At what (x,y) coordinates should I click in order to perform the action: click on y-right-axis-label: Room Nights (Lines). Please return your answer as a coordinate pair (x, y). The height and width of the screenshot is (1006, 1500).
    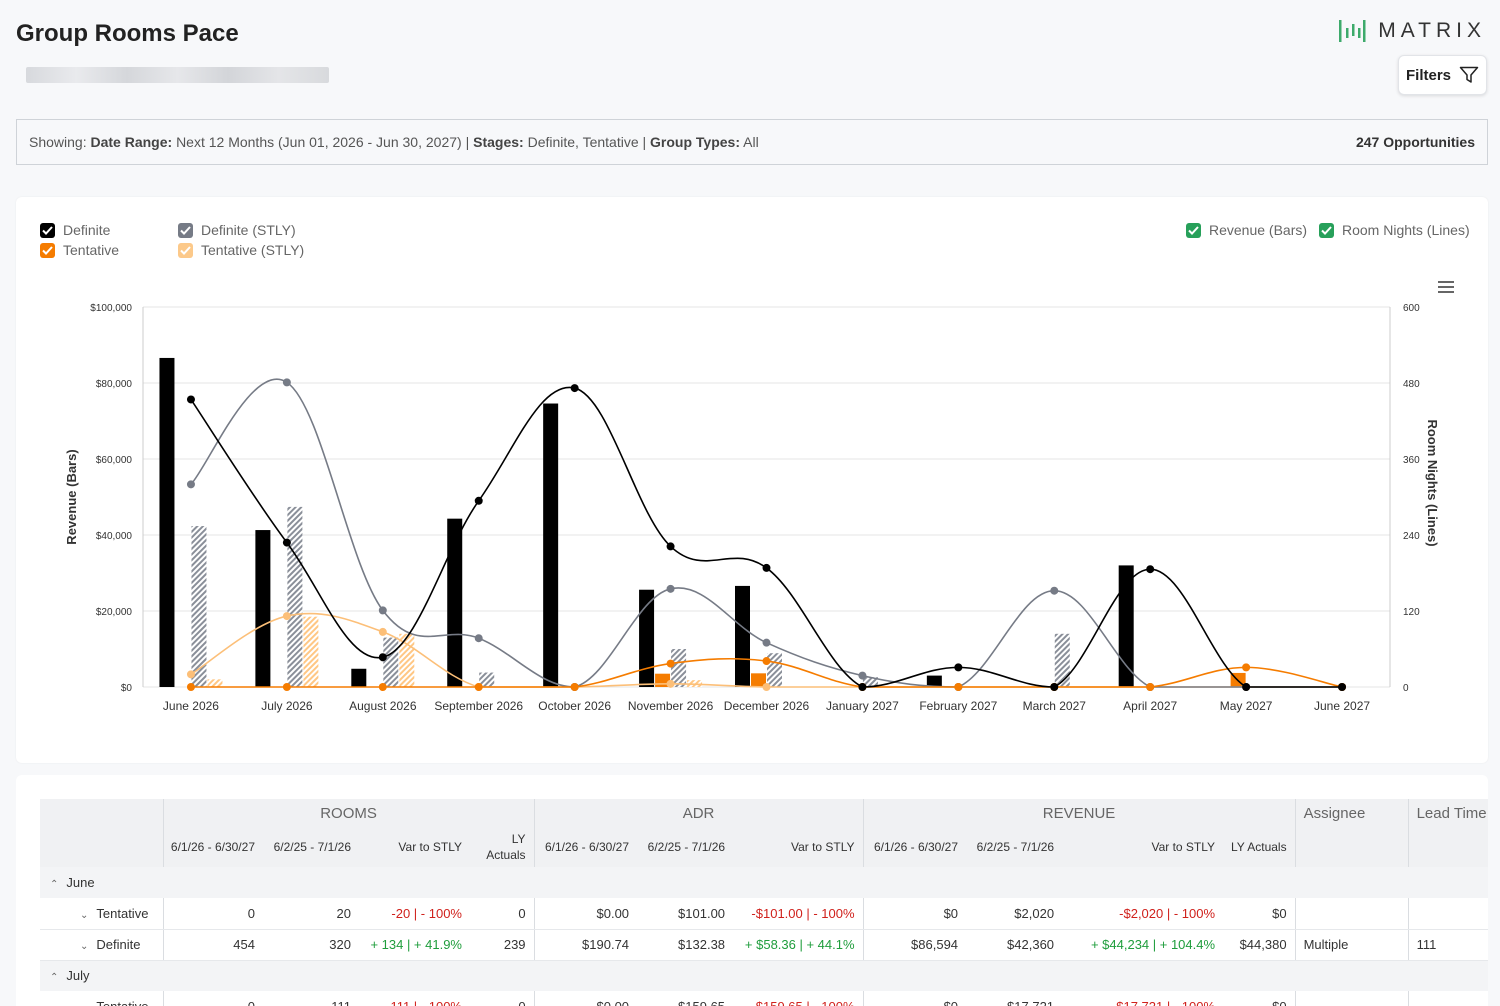
    Looking at the image, I should click on (1432, 482).